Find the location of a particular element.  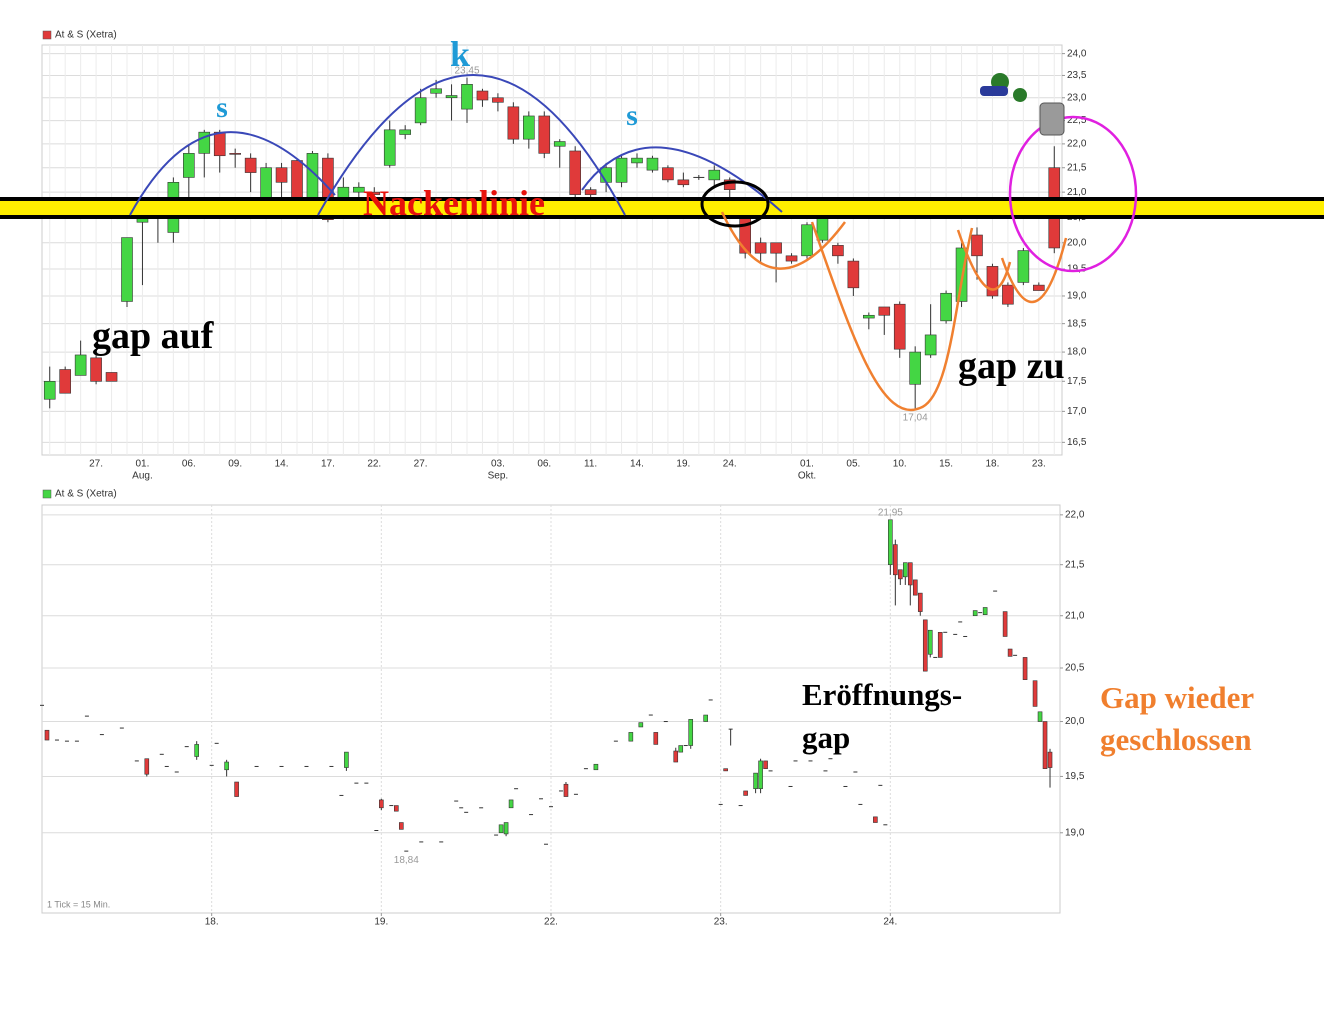

y-tick-label: 17,5 is located at coordinates (1077, 381).